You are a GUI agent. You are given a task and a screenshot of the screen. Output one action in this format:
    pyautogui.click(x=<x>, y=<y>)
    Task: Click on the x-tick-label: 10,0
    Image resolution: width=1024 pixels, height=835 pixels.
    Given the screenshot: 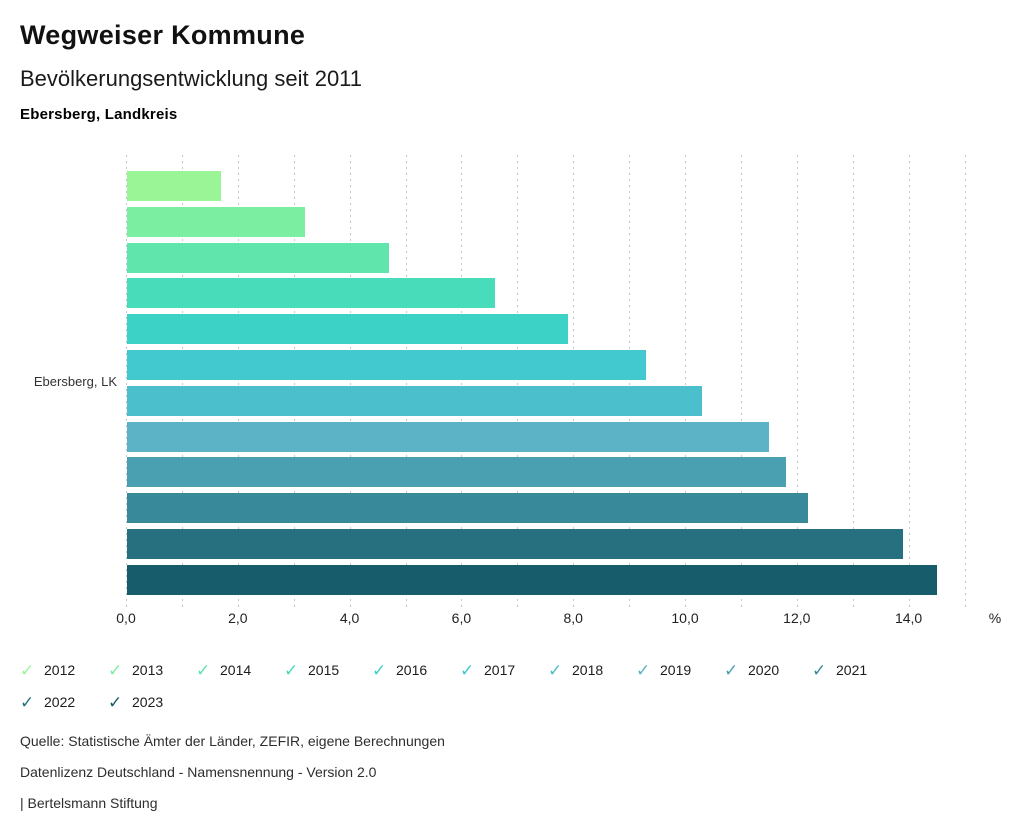 What is the action you would take?
    pyautogui.click(x=685, y=618)
    